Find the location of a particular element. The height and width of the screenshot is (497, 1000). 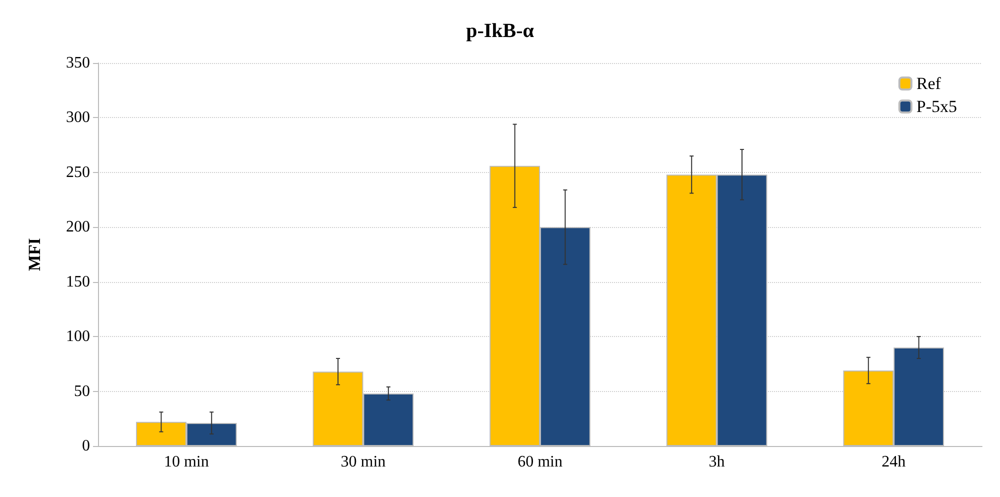

x-tick-label: 3h is located at coordinates (716, 462).